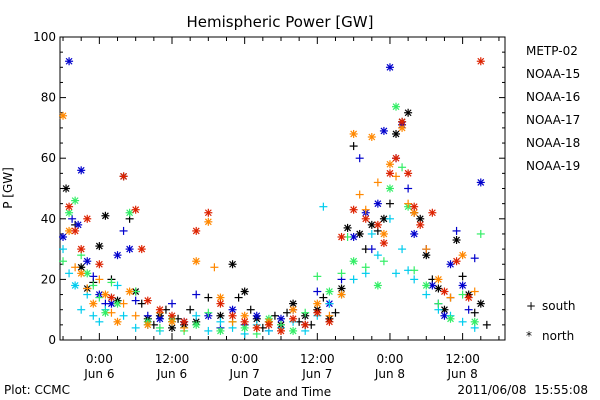 Image resolution: width=600 pixels, height=400 pixels. What do you see at coordinates (48, 219) in the screenshot?
I see `y-tick-label: 40` at bounding box center [48, 219].